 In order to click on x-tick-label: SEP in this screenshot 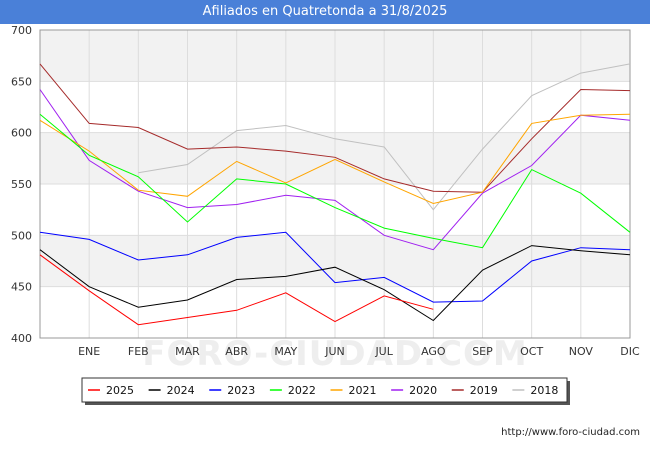, I will do `click(482, 351)`.